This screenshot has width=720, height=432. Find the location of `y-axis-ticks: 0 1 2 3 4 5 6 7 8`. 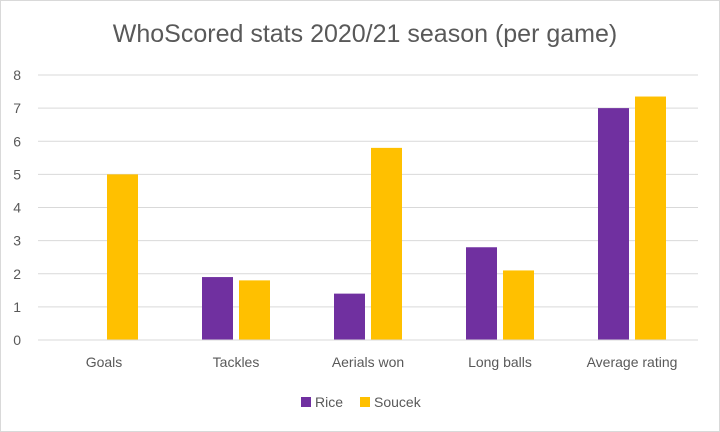

y-axis-ticks: 0 1 2 3 4 5 6 7 8 is located at coordinates (17, 207).